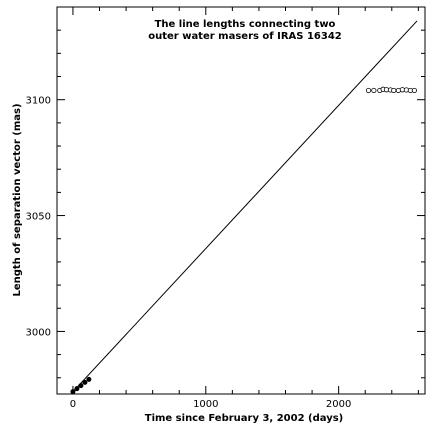 This screenshot has width=433, height=425. Describe the element at coordinates (17, 199) in the screenshot. I see `y-axis-title: Length of separation vector (mas)` at that location.